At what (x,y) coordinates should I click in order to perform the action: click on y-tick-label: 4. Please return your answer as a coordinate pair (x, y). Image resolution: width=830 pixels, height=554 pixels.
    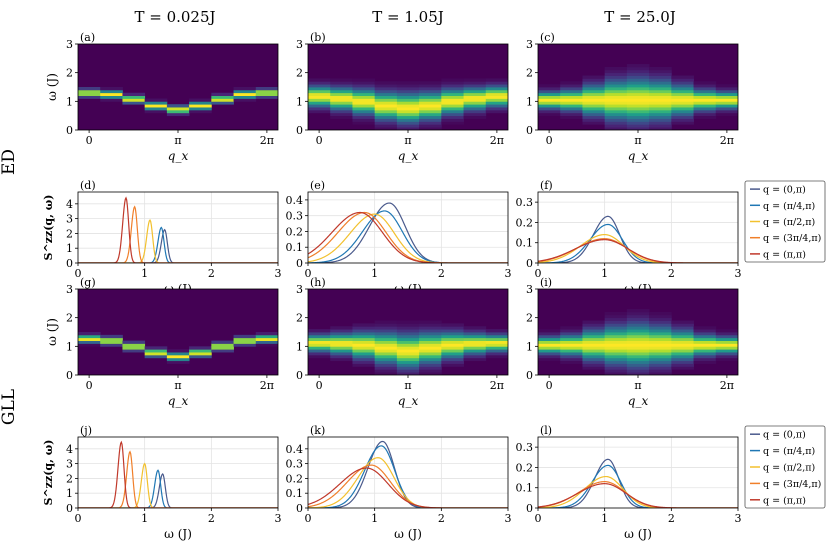
    Looking at the image, I should click on (69, 449).